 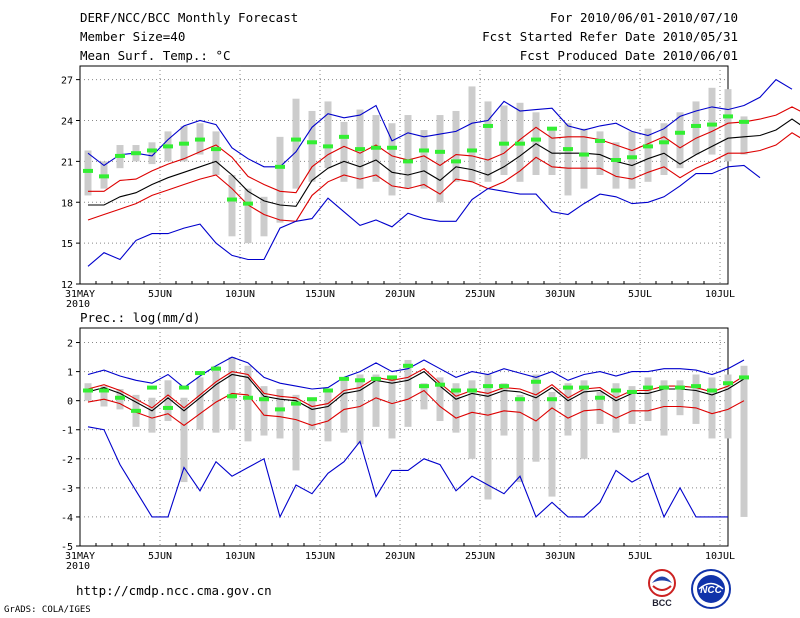 I want to click on prec-x-tick-label: 20JUN, so click(x=400, y=556).